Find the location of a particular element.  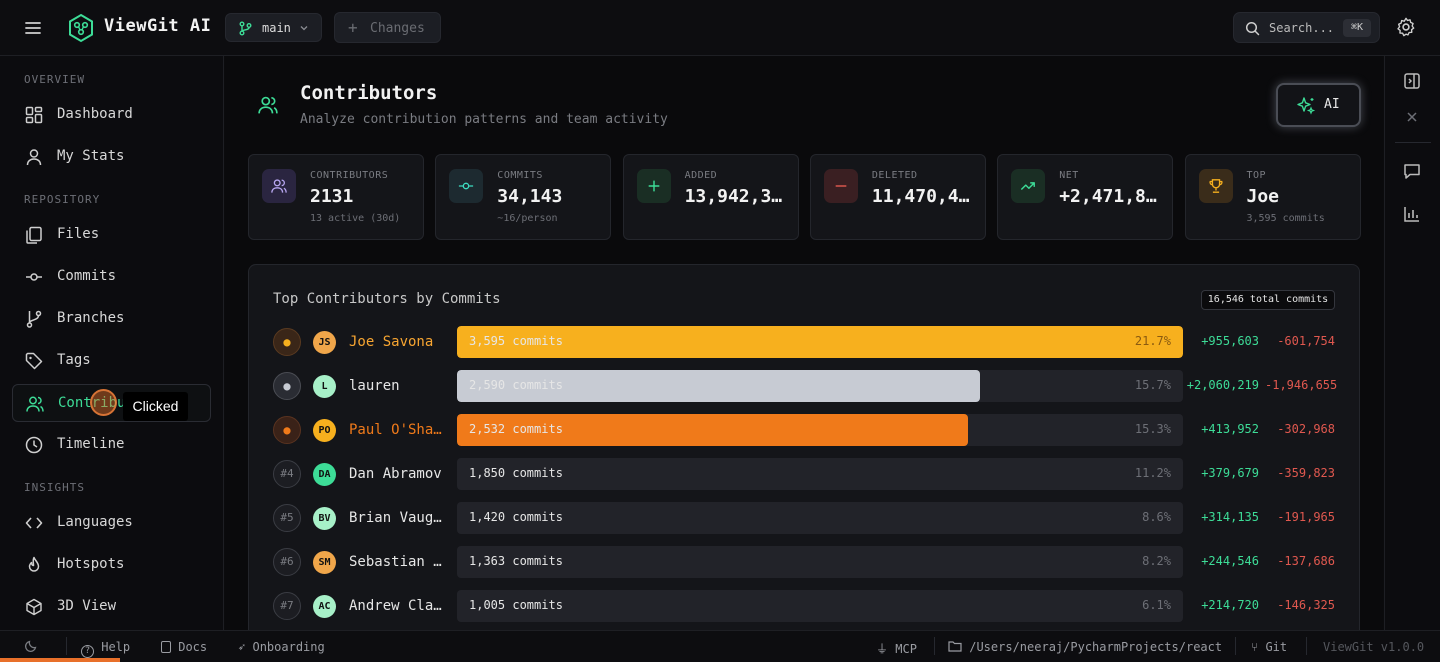

changes-button: + Changes is located at coordinates (387, 27).